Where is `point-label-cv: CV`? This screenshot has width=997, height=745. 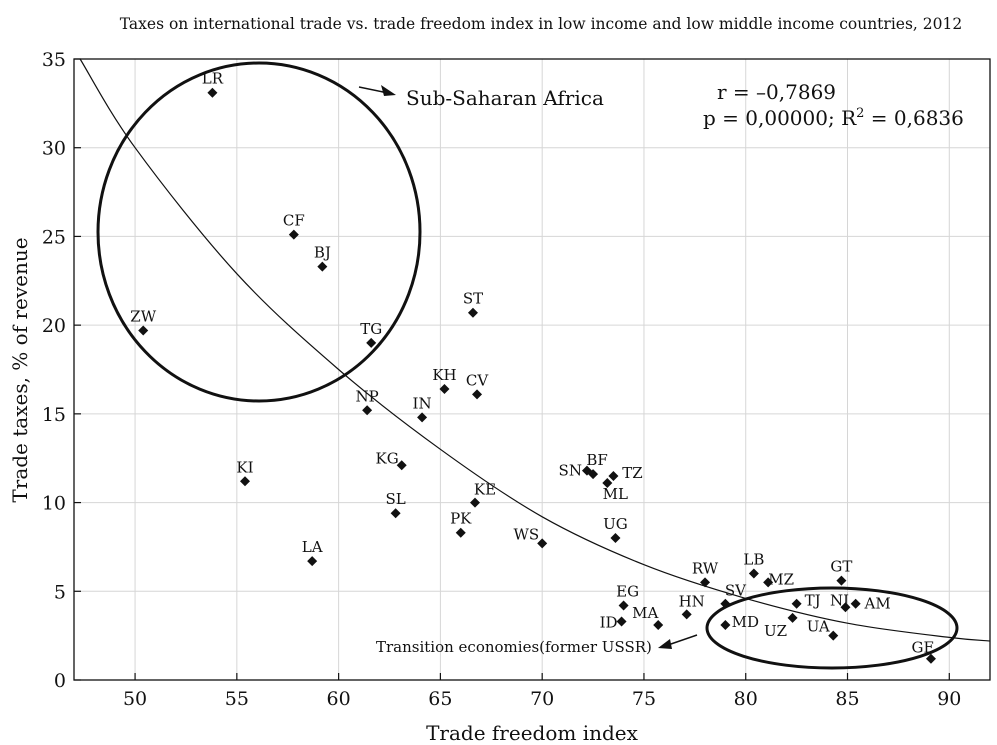 point-label-cv: CV is located at coordinates (477, 380).